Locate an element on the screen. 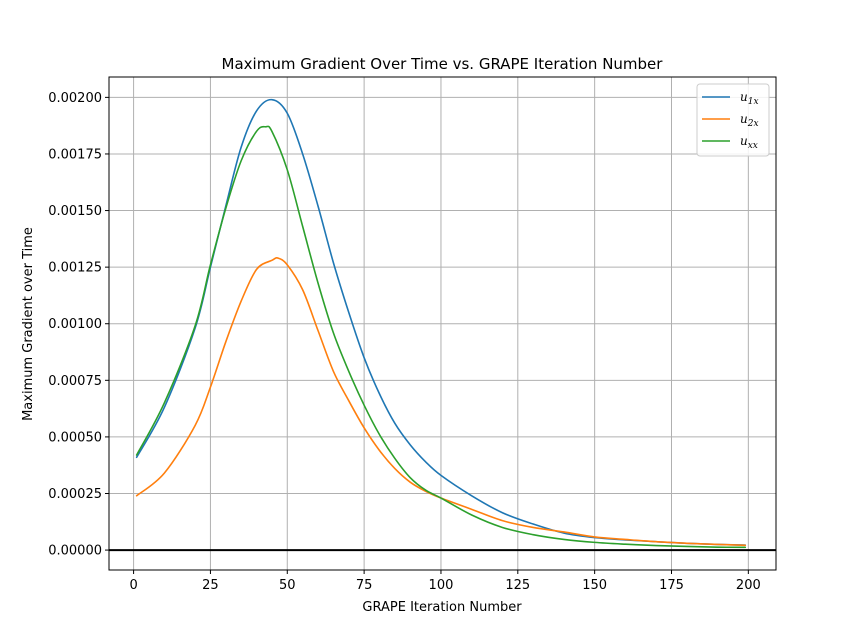 The width and height of the screenshot is (861, 641). y-tick-label: 0.00050 is located at coordinates (75, 437).